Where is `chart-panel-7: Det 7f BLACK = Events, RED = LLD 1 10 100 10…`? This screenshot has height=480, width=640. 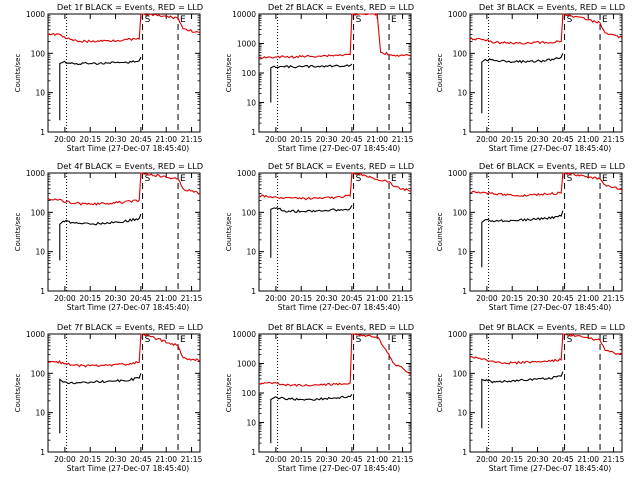
chart-panel-7: Det 7f BLACK = Events, RED = LLD 1 10 100 10… is located at coordinates (108, 397).